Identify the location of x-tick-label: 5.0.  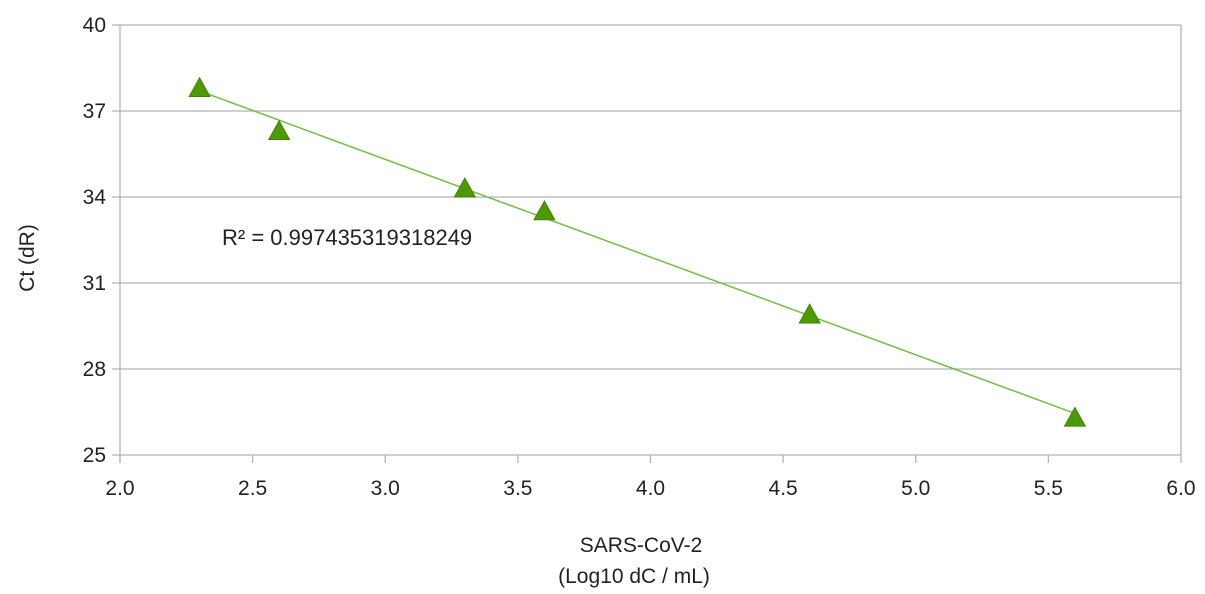
(915, 488).